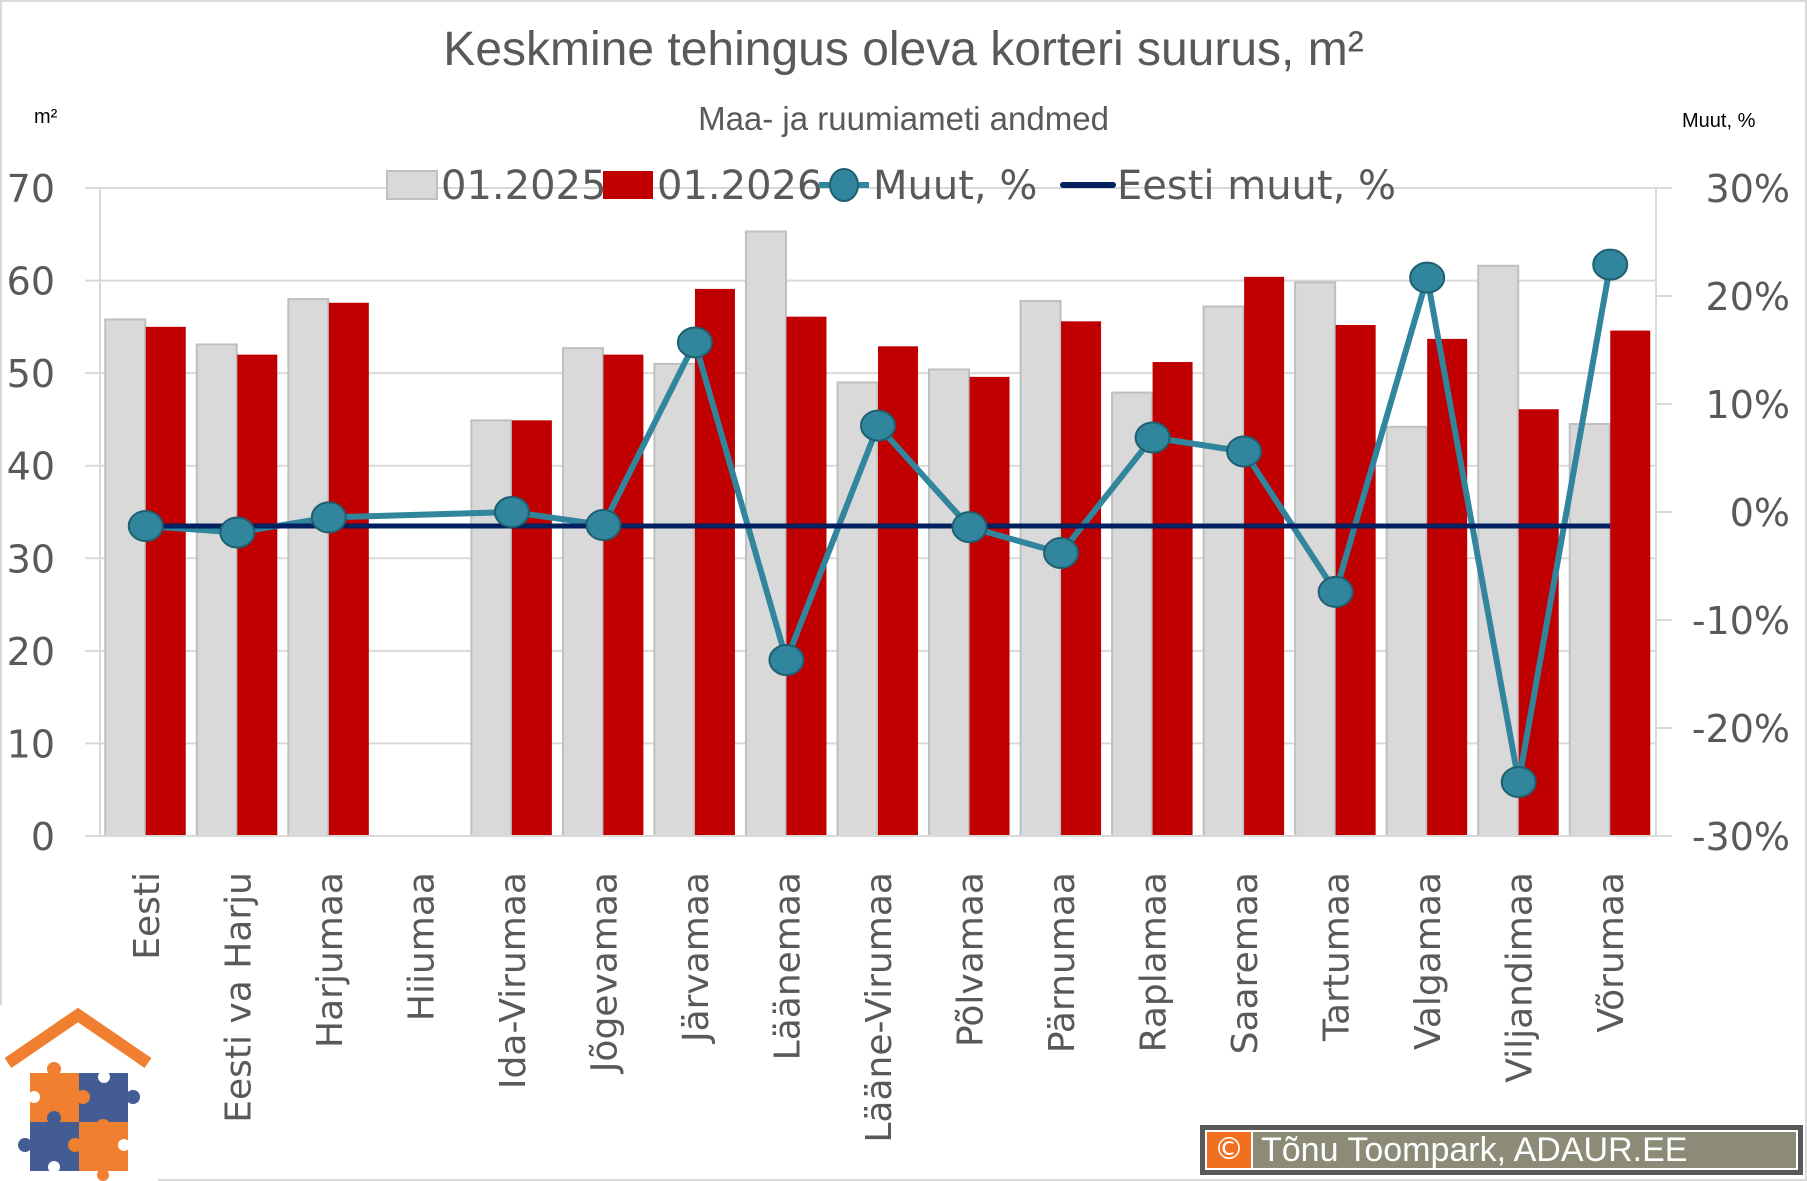  Describe the element at coordinates (1523, 1150) in the screenshot. I see `credit-text: Tõnu Toompark, ADAUR.EE` at that location.